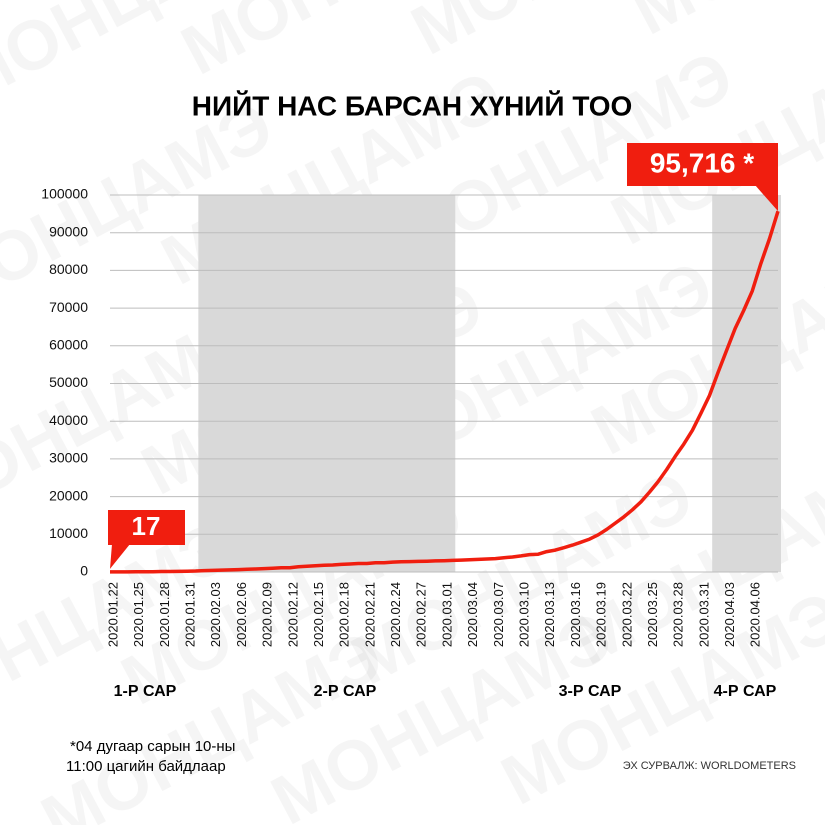  Describe the element at coordinates (164, 614) in the screenshot. I see `x-tick-label: 2020.01.28` at that location.